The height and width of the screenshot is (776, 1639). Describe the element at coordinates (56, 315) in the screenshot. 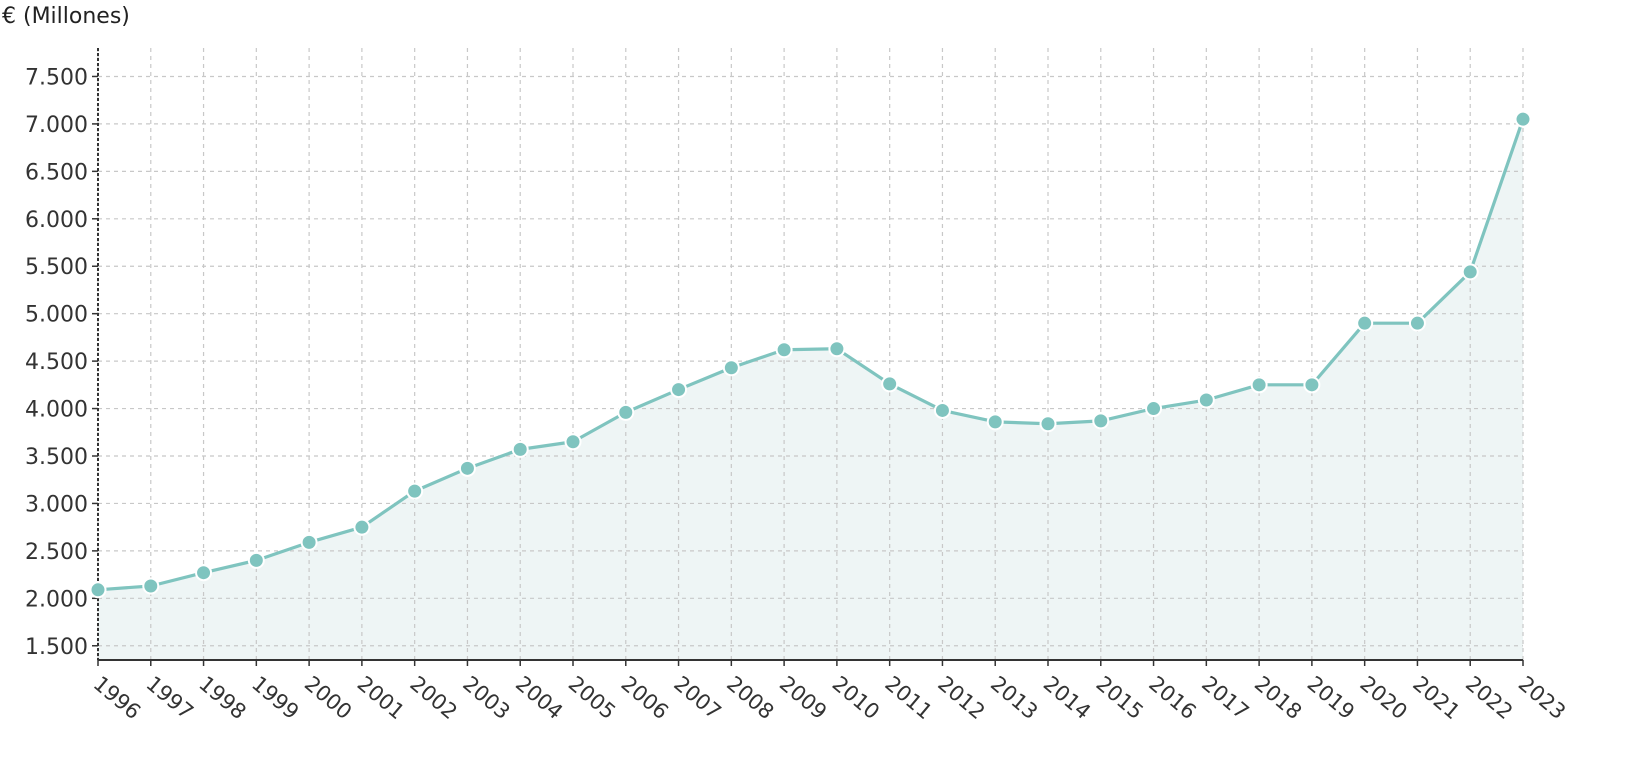

I see `y-tick-label: 5.000` at that location.